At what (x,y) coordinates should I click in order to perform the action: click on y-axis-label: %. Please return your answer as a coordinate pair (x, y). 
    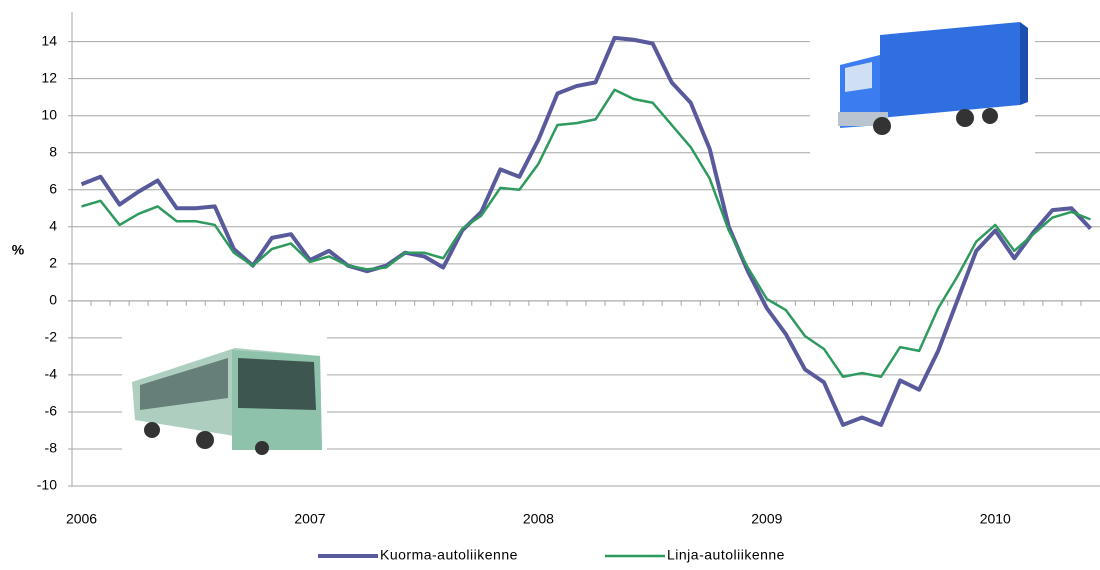
    Looking at the image, I should click on (18, 250).